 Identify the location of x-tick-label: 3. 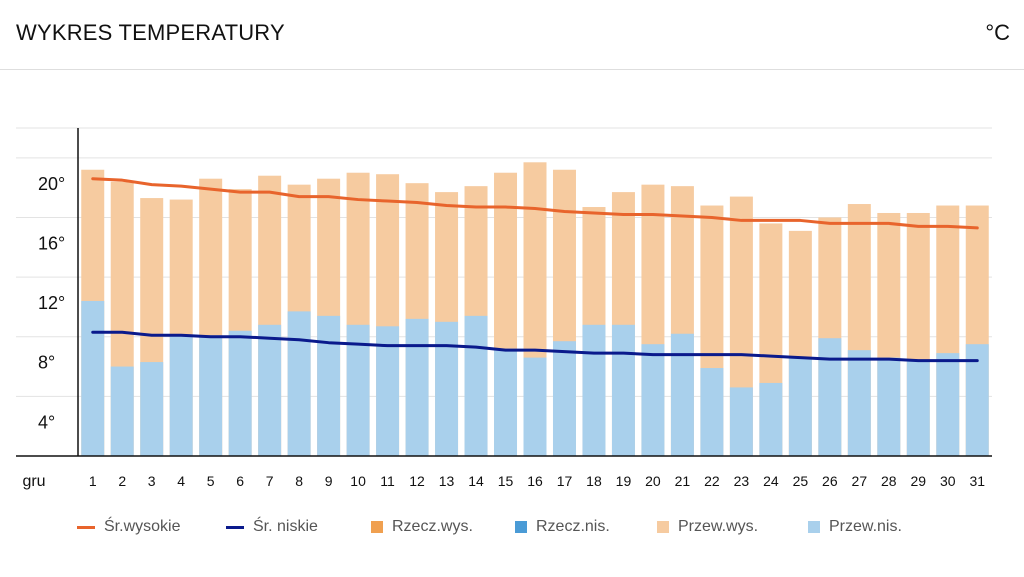
(152, 481).